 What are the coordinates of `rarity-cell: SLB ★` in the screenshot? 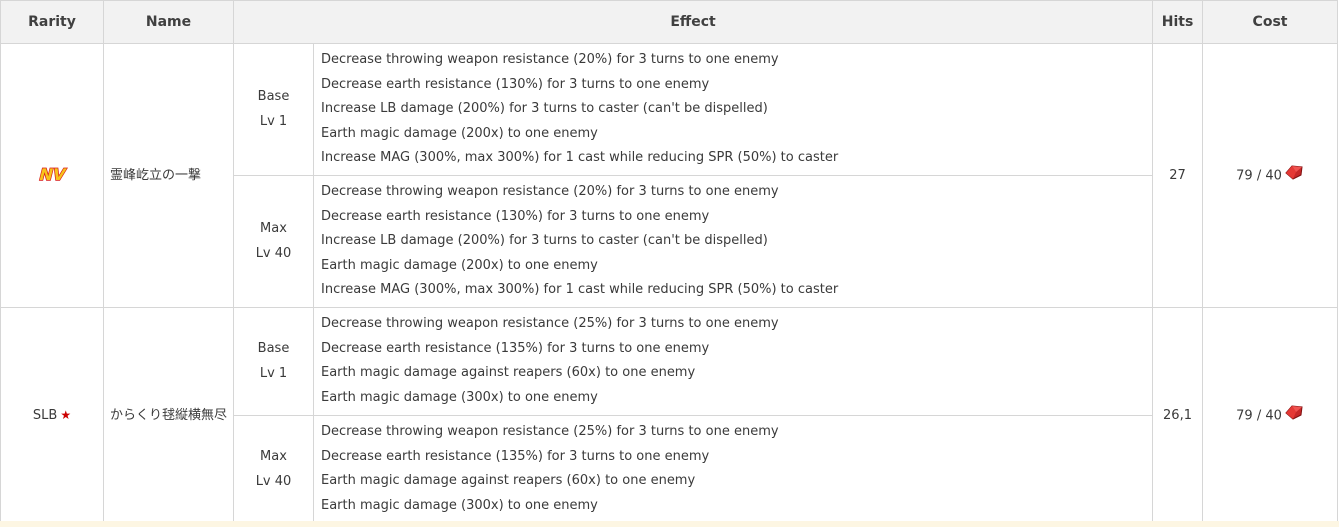 It's located at (52, 415).